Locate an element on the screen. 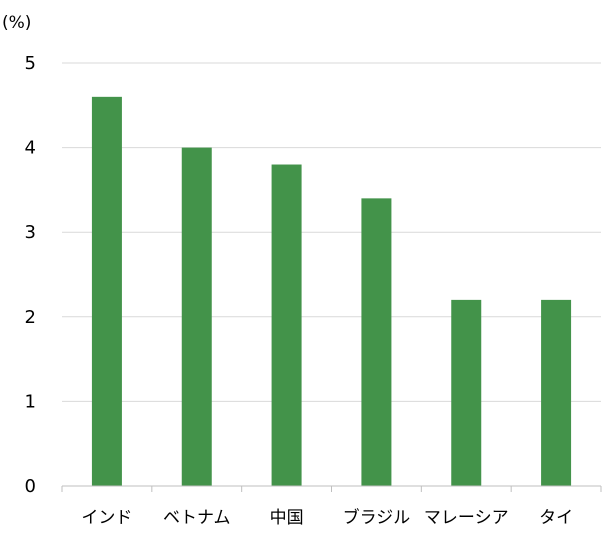  y-axis-unit-label: (%) is located at coordinates (16, 23).